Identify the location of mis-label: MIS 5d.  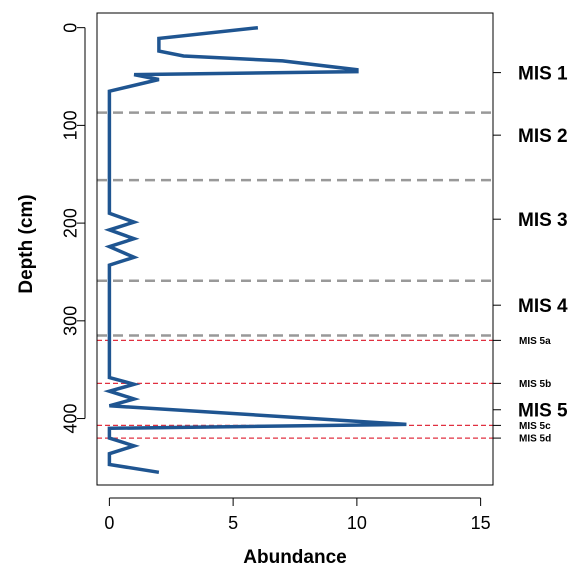
(535, 439).